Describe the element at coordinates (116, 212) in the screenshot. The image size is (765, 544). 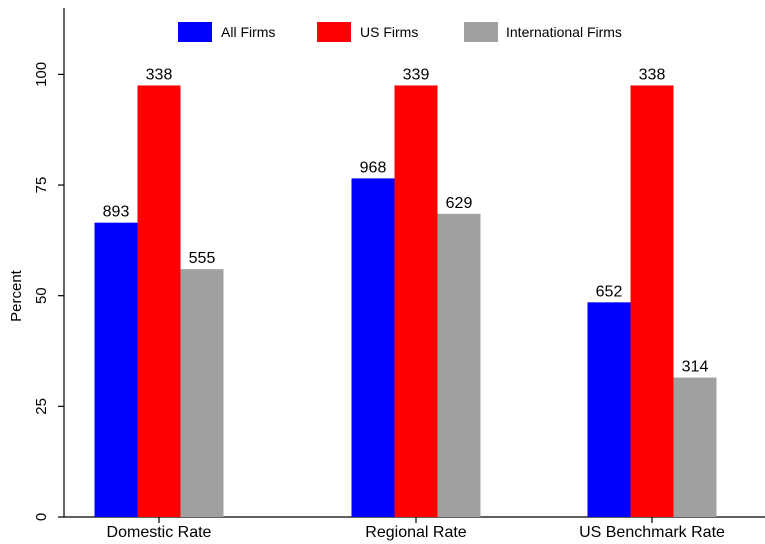
I see `bar-data-label: 893` at that location.